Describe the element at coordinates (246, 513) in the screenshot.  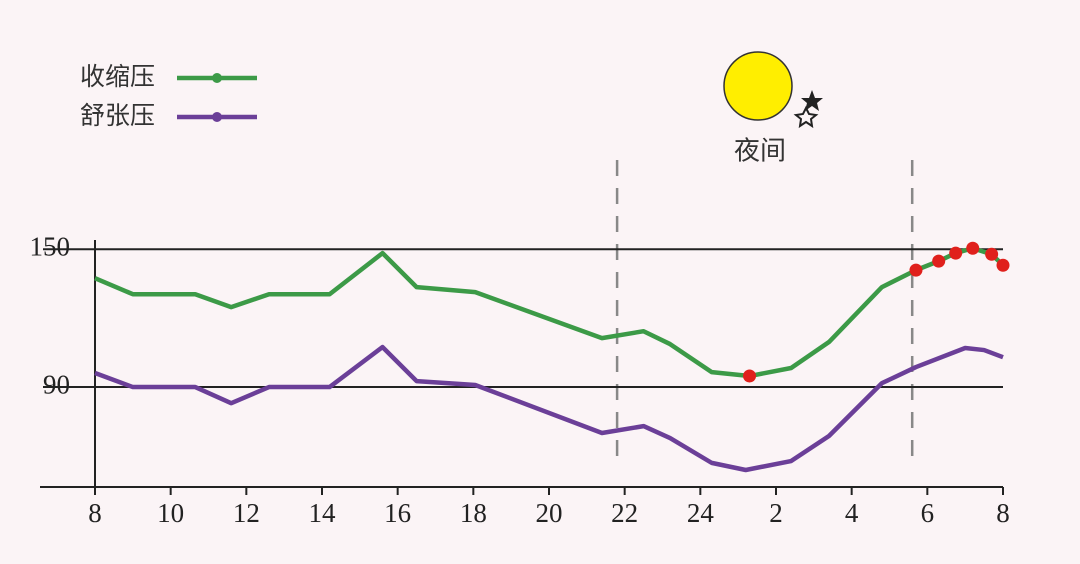
I see `x-tick-label: 12` at that location.